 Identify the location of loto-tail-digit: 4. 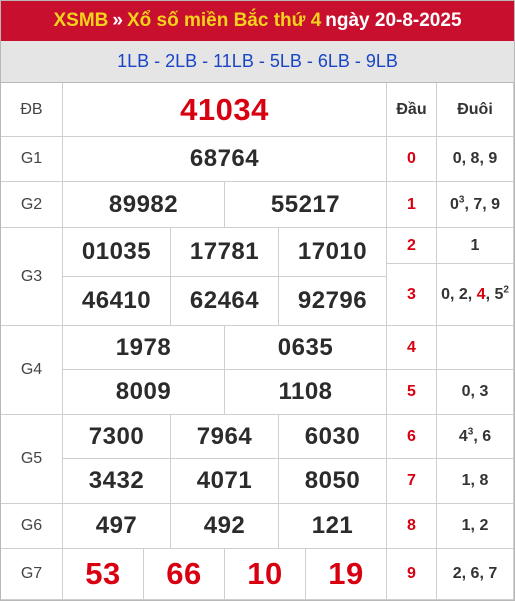
(481, 294).